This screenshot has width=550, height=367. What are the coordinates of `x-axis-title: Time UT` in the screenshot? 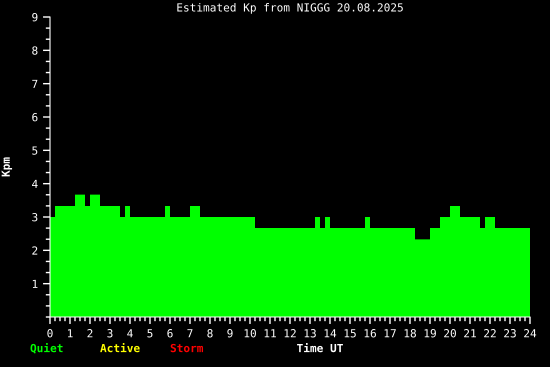 It's located at (320, 347).